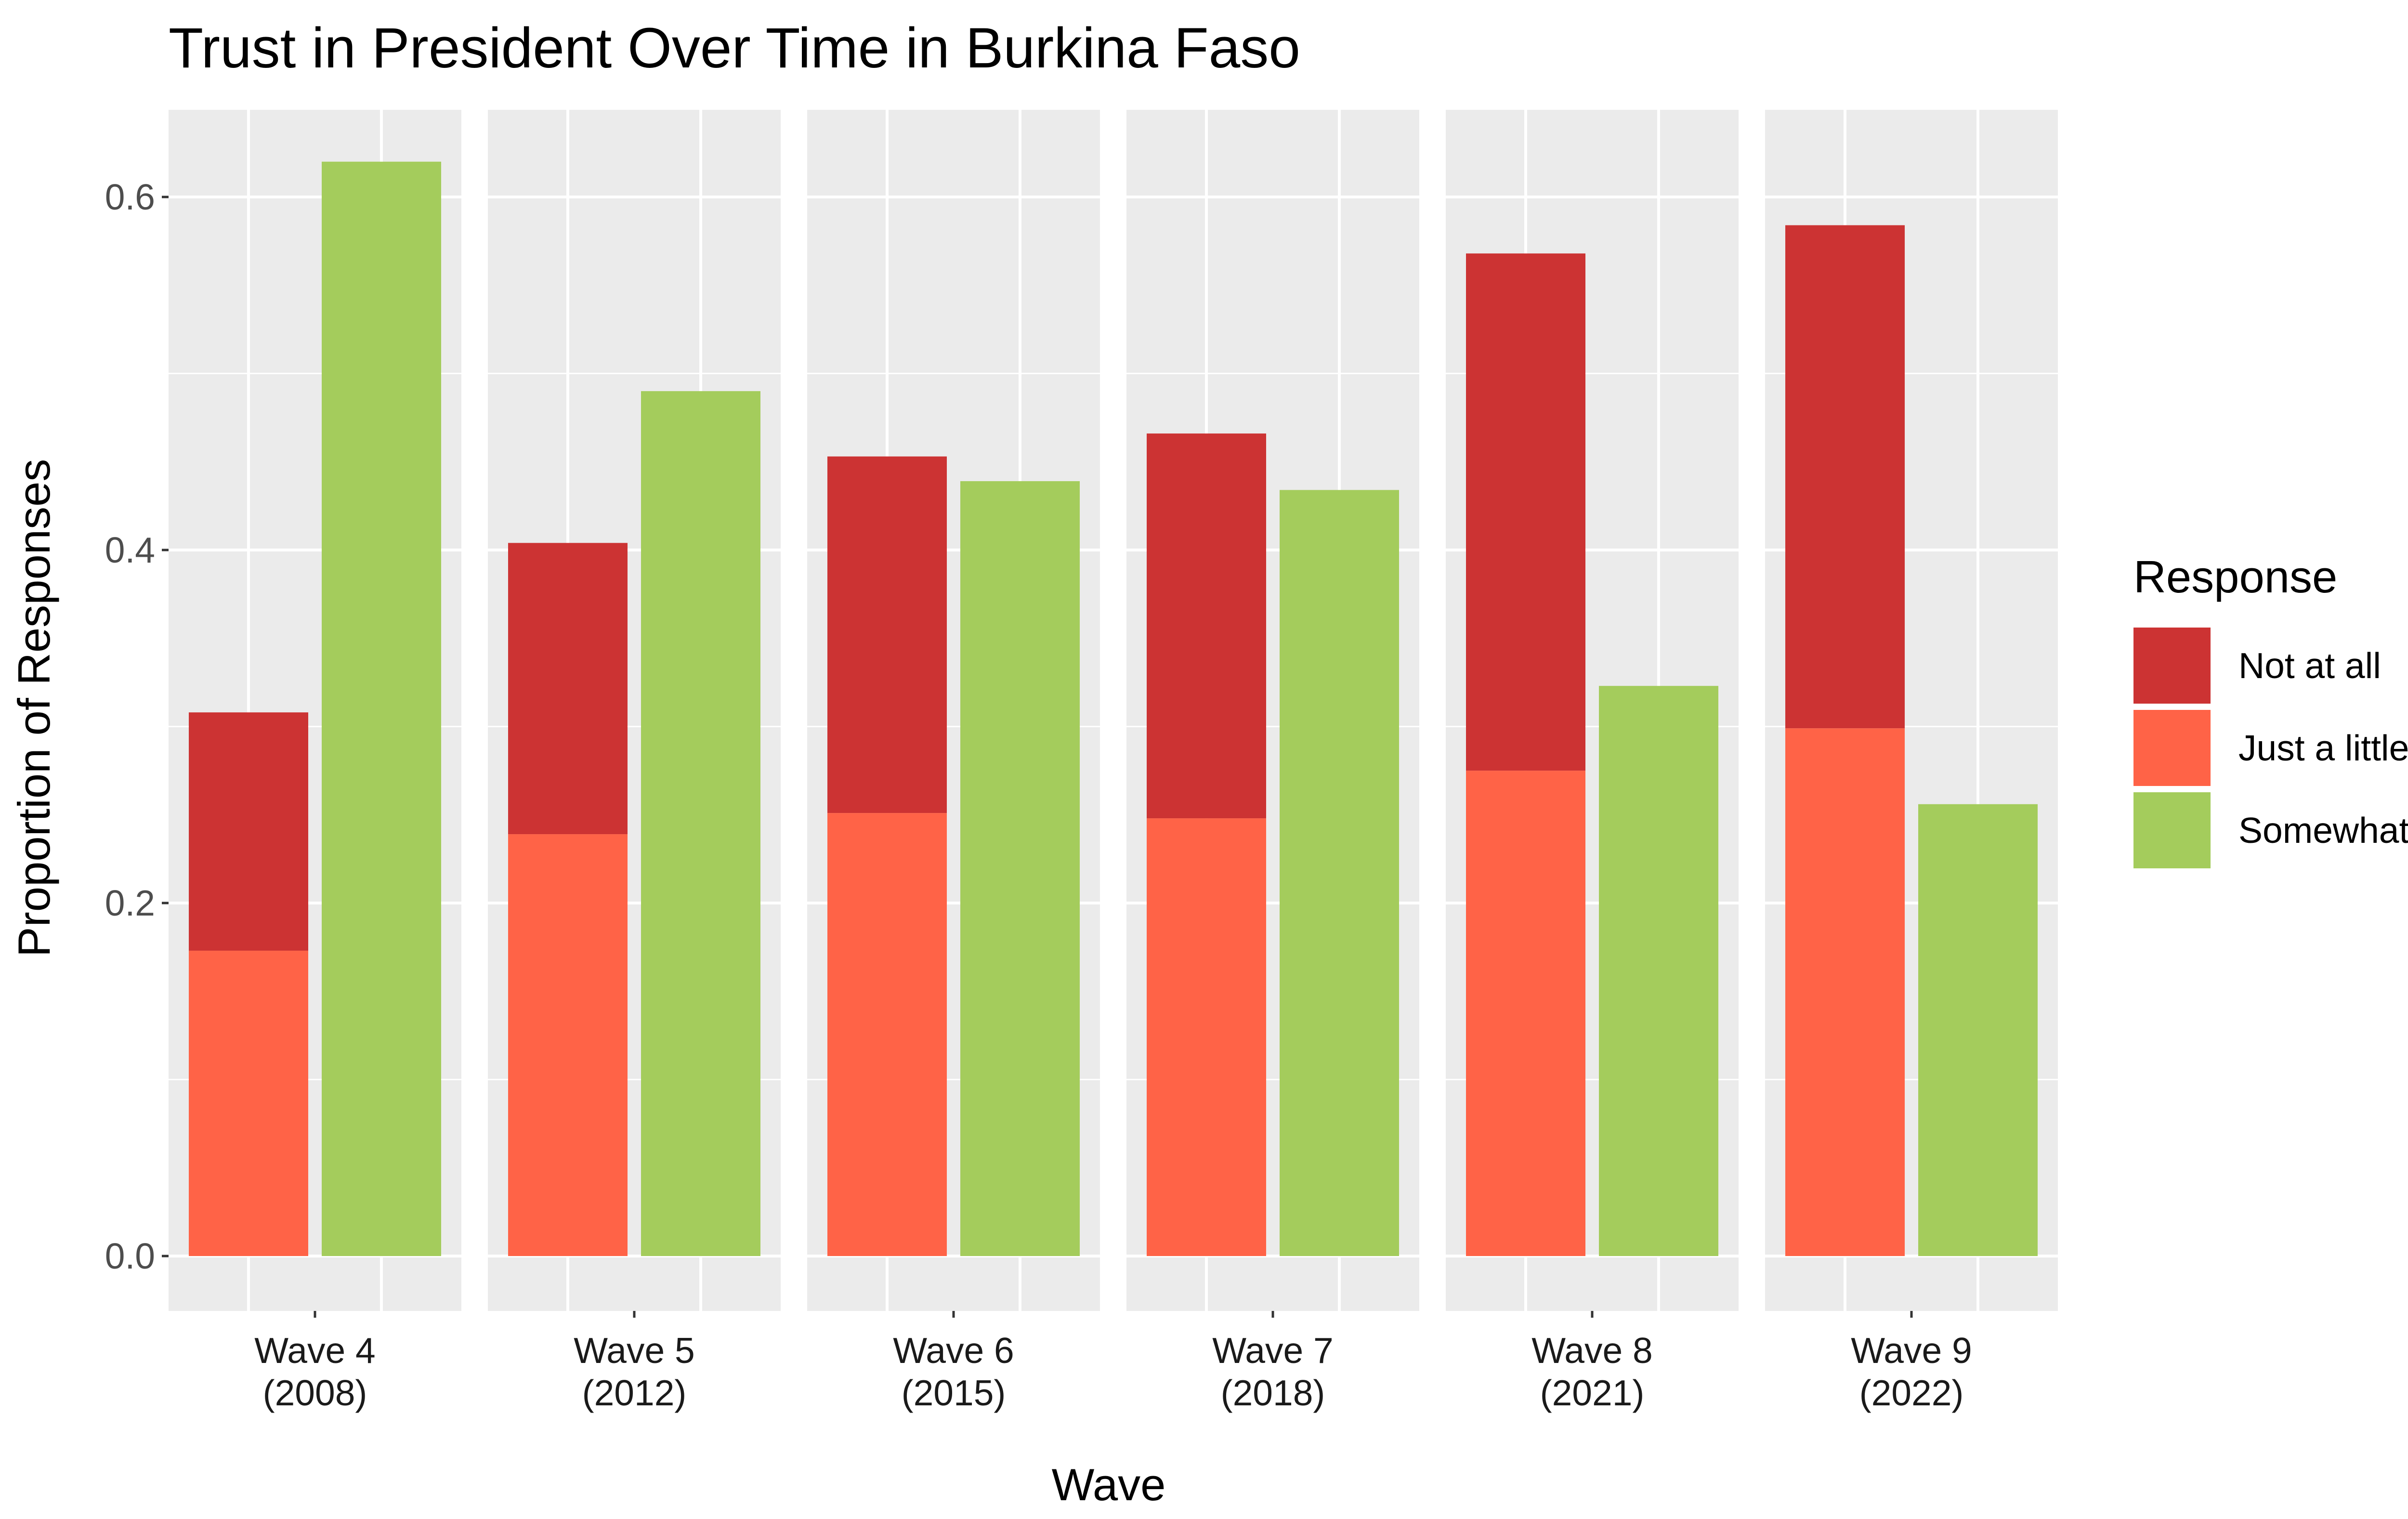 This screenshot has width=2408, height=1519. I want to click on x-tick-label-wave: Wave 9, so click(1911, 1350).